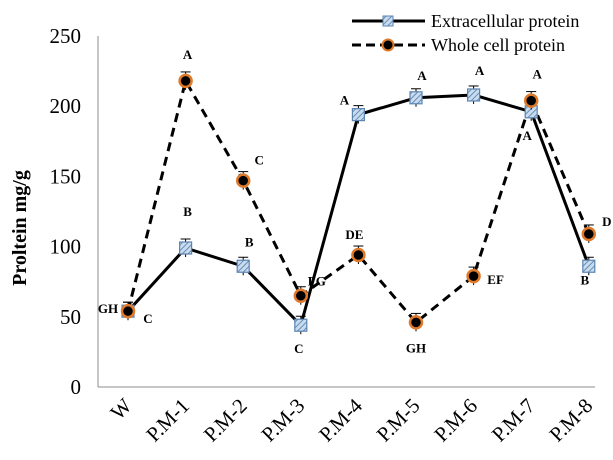  Describe the element at coordinates (20, 228) in the screenshot. I see `y-axis-label: Proltein mg/g` at that location.